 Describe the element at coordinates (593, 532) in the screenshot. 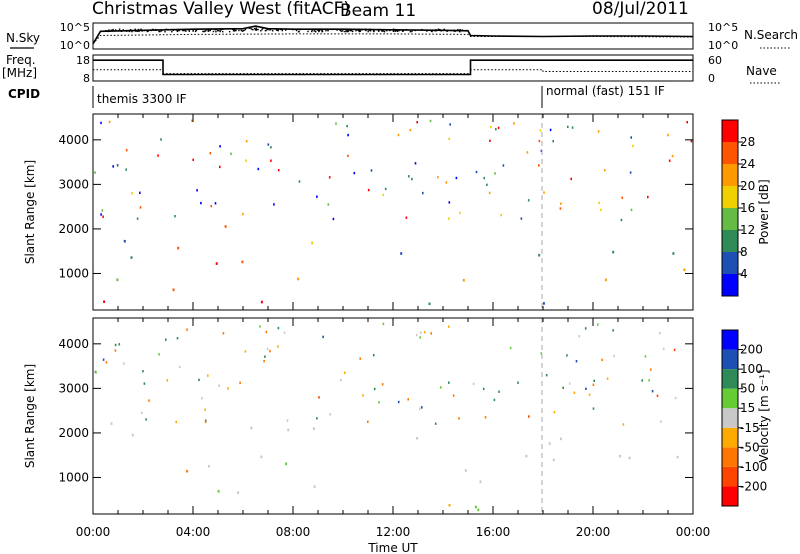

I see `x-tick-label: 20:00` at that location.